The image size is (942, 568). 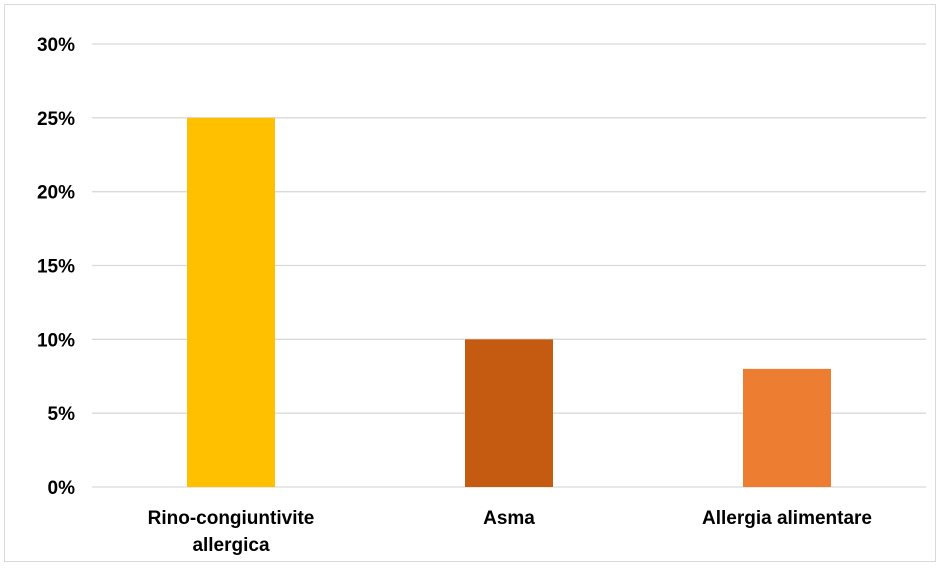 I want to click on y-tick-label: 10%, so click(x=56, y=340).